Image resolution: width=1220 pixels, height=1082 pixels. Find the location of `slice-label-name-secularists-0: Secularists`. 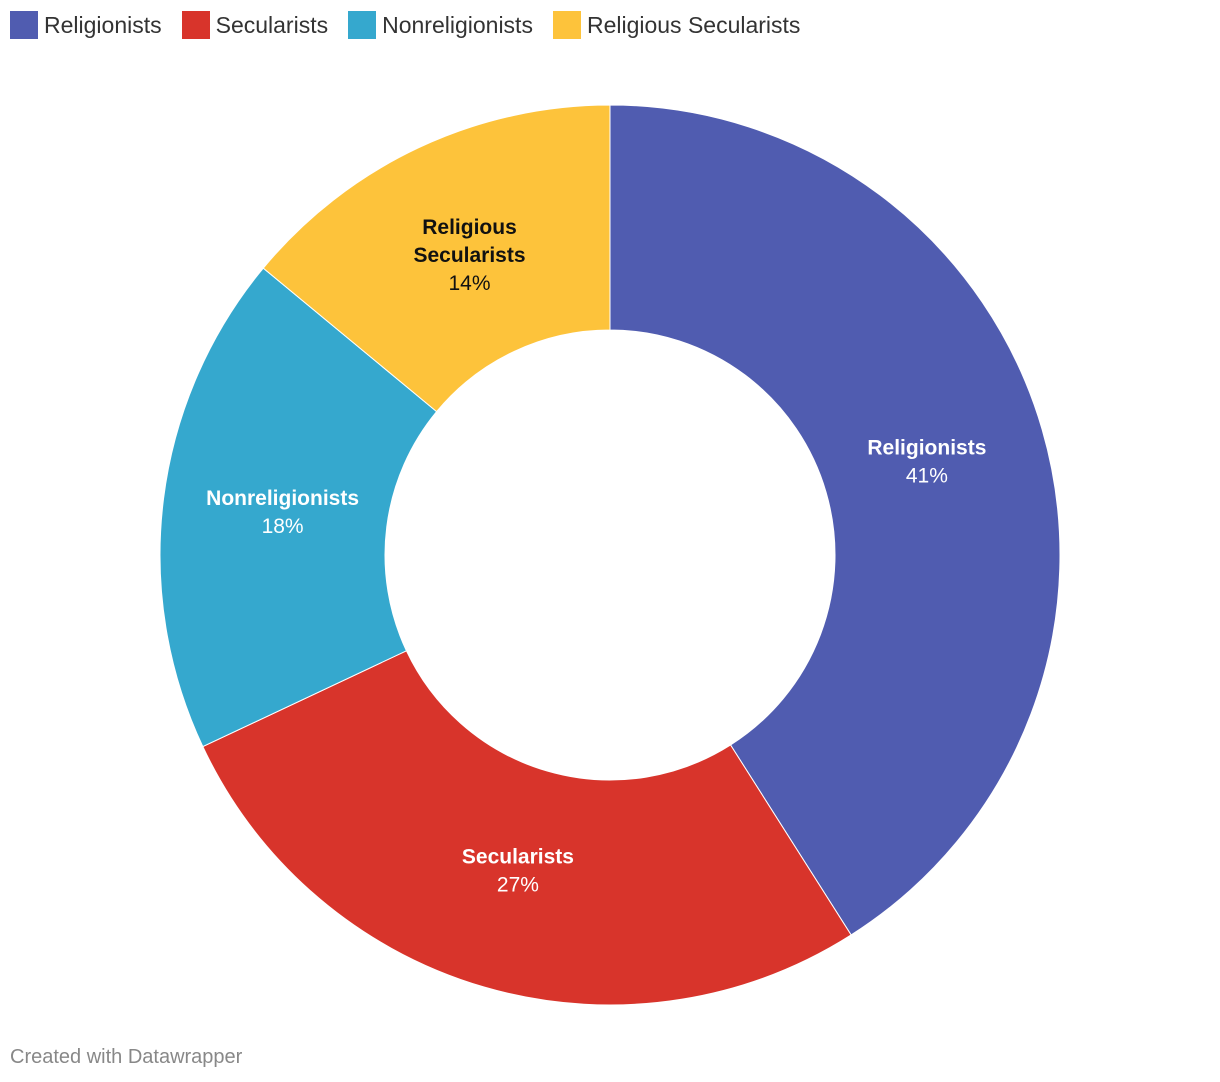

slice-label-name-secularists-0: Secularists is located at coordinates (518, 856).